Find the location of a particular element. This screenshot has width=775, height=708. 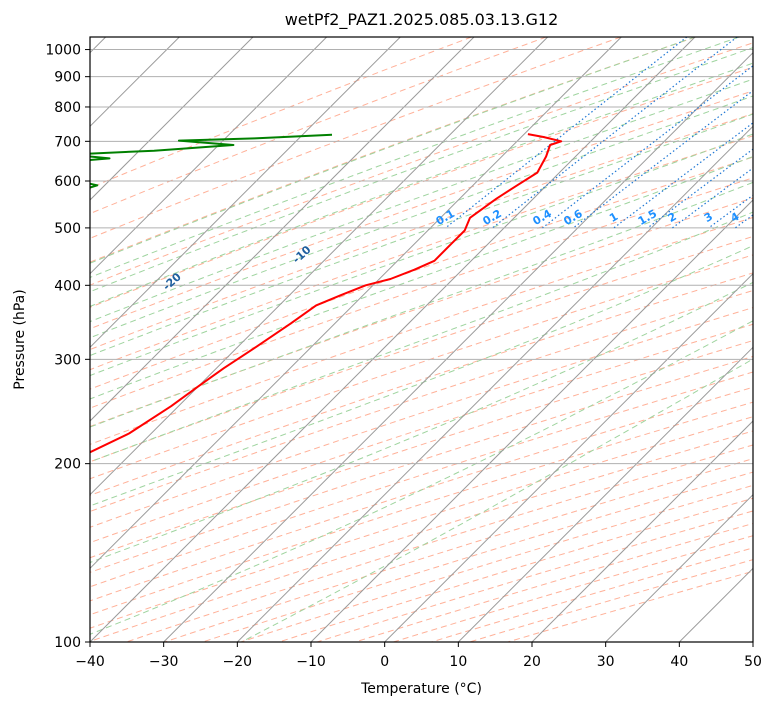

mixing-ratio-label: 0.2 is located at coordinates (492, 217).